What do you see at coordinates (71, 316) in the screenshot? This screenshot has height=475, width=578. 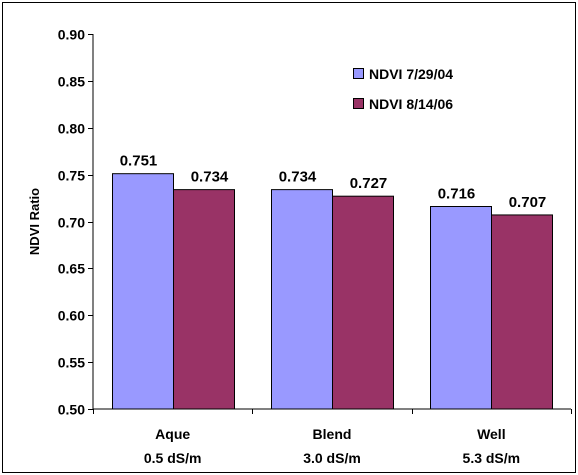 I see `y-tick-label: 0.60` at bounding box center [71, 316].